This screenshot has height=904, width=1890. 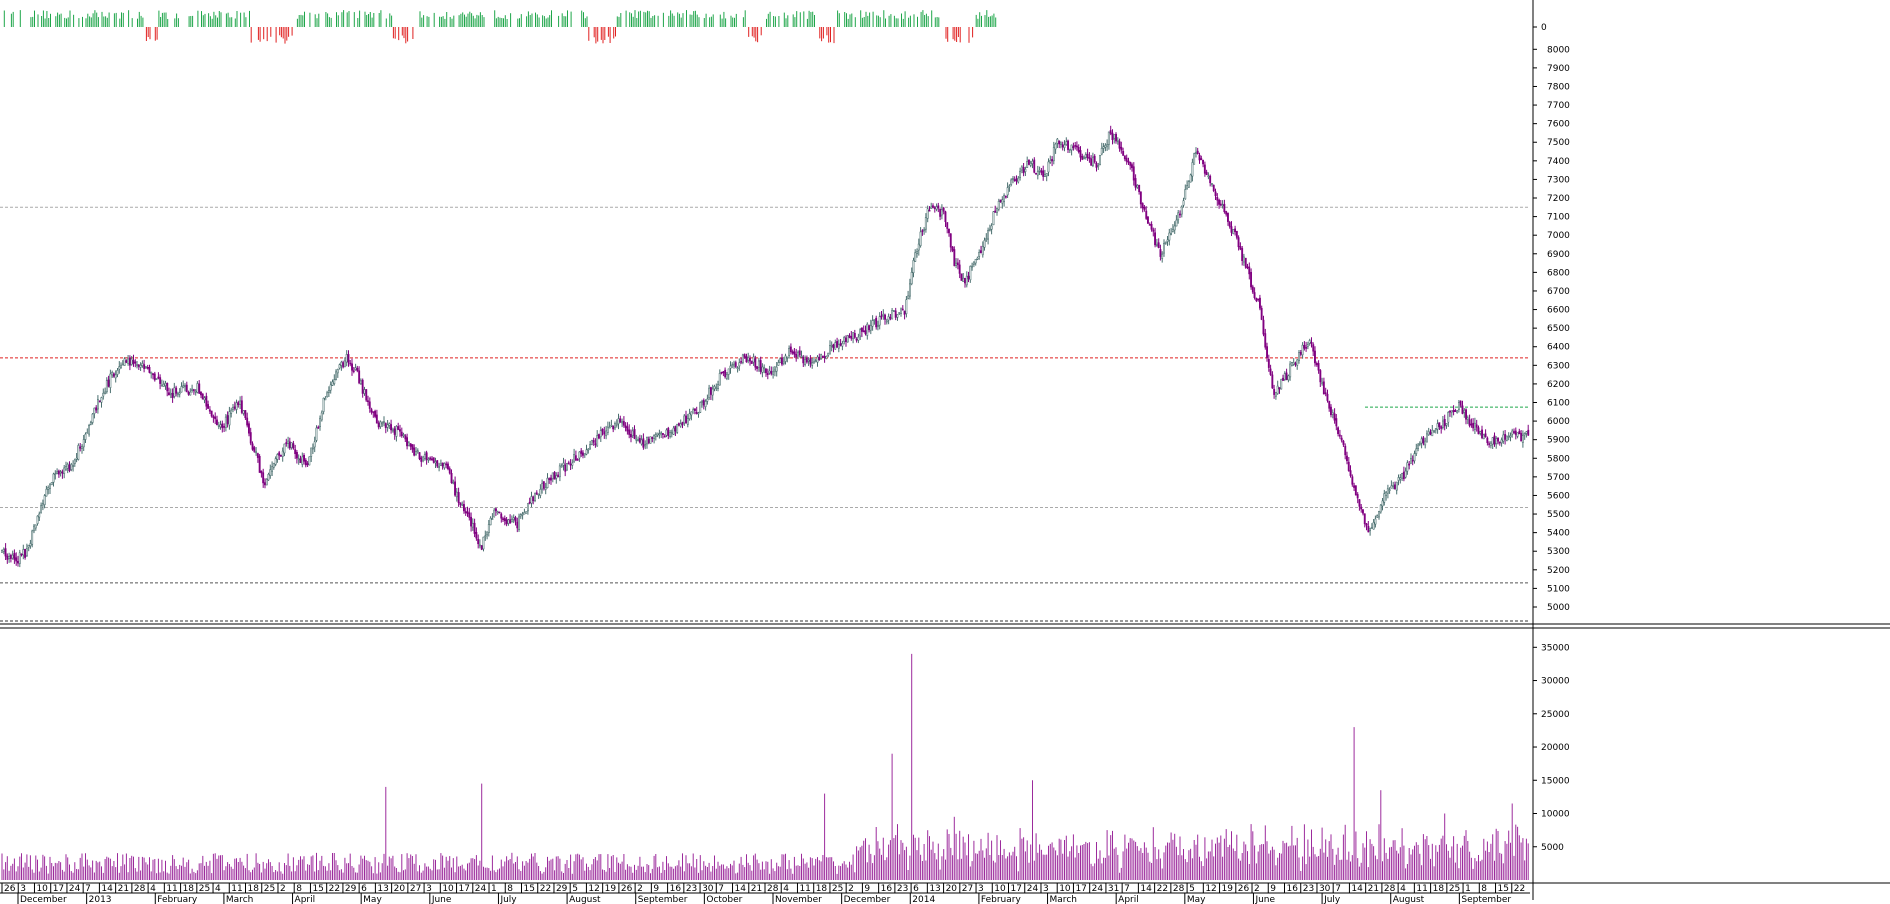 I want to click on price-y-tick-label: 7800, so click(x=1558, y=87).